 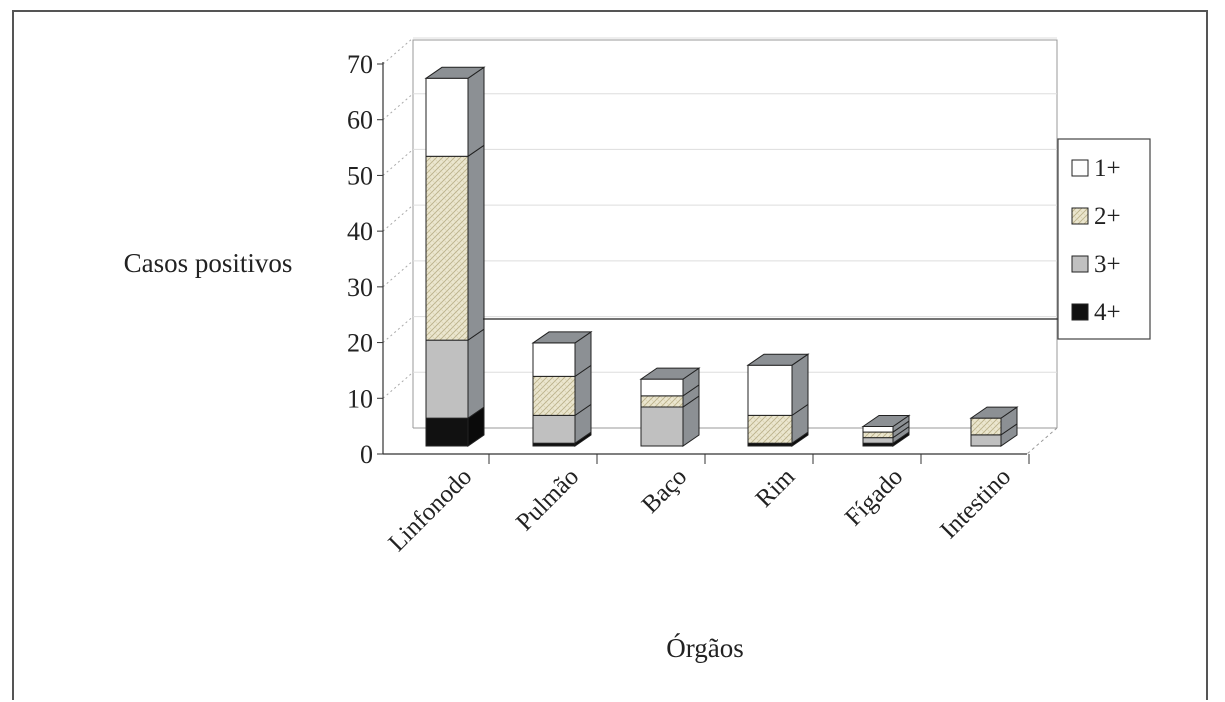 I want to click on x-tick-label-pulmao: Pulmão, so click(x=547, y=499).